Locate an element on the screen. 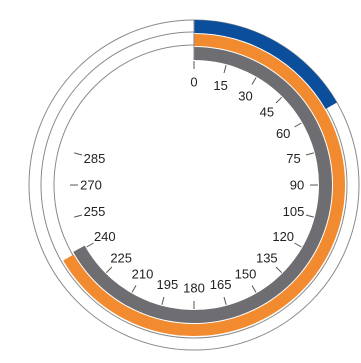  tick-label-270: 270 is located at coordinates (91, 185).